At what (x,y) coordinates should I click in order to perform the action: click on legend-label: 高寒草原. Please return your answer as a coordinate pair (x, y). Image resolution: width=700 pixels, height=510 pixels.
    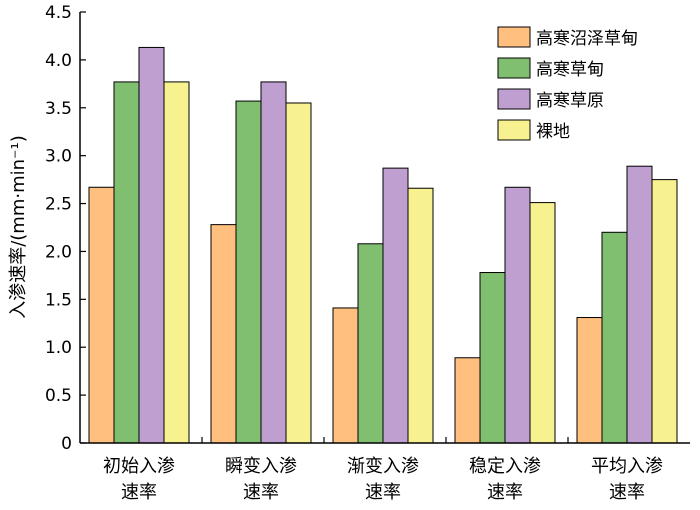
    Looking at the image, I should click on (570, 101).